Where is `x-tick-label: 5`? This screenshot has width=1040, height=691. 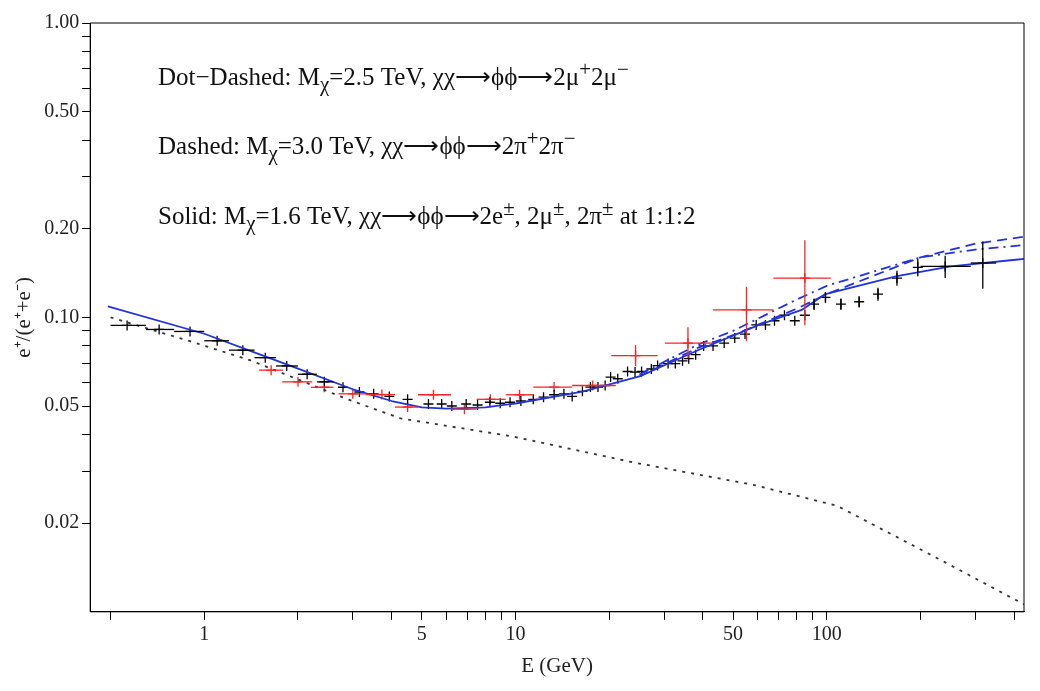
x-tick-label: 5 is located at coordinates (421, 633).